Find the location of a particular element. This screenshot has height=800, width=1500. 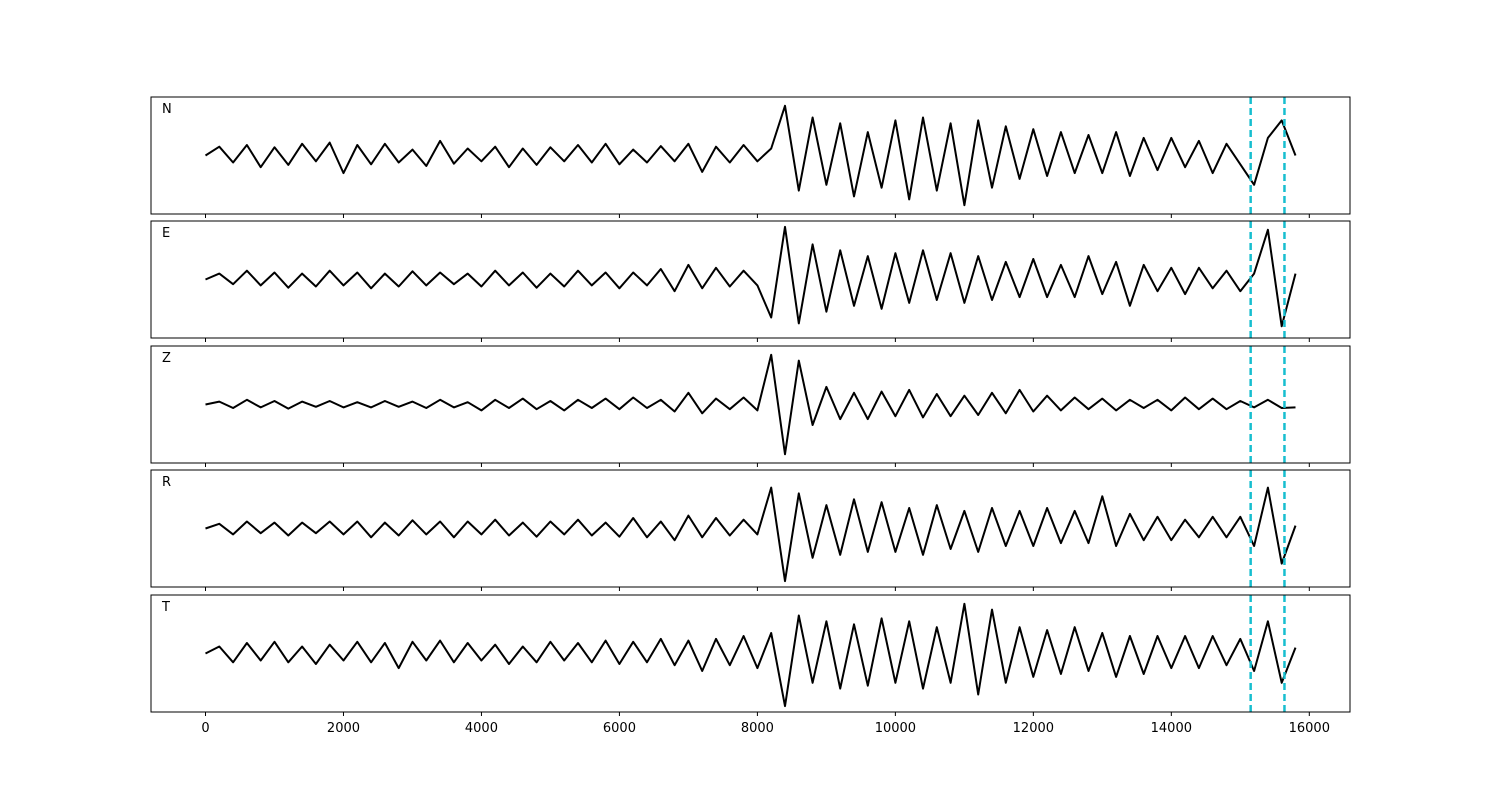

panel-label: R is located at coordinates (166, 482).